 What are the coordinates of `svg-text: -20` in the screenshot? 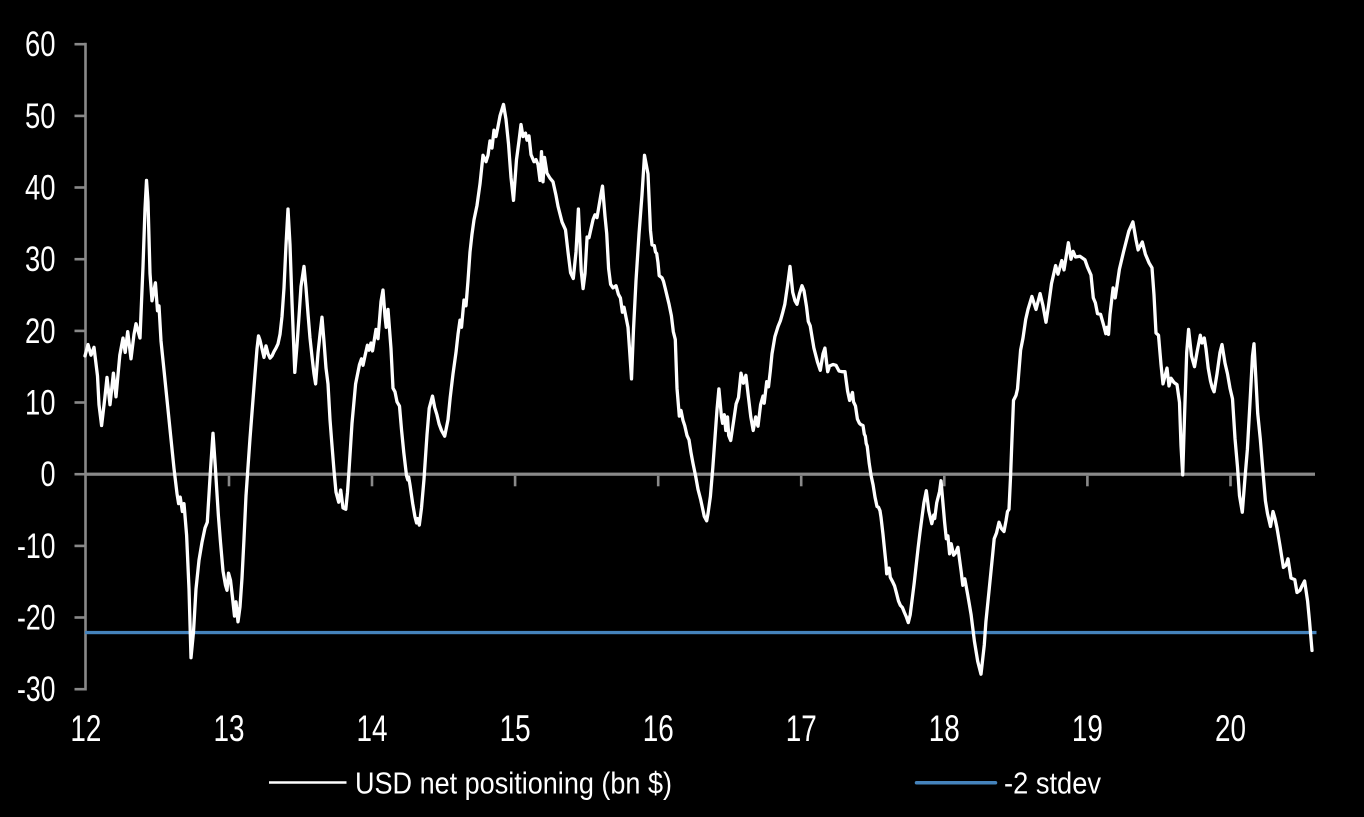 It's located at (36, 618).